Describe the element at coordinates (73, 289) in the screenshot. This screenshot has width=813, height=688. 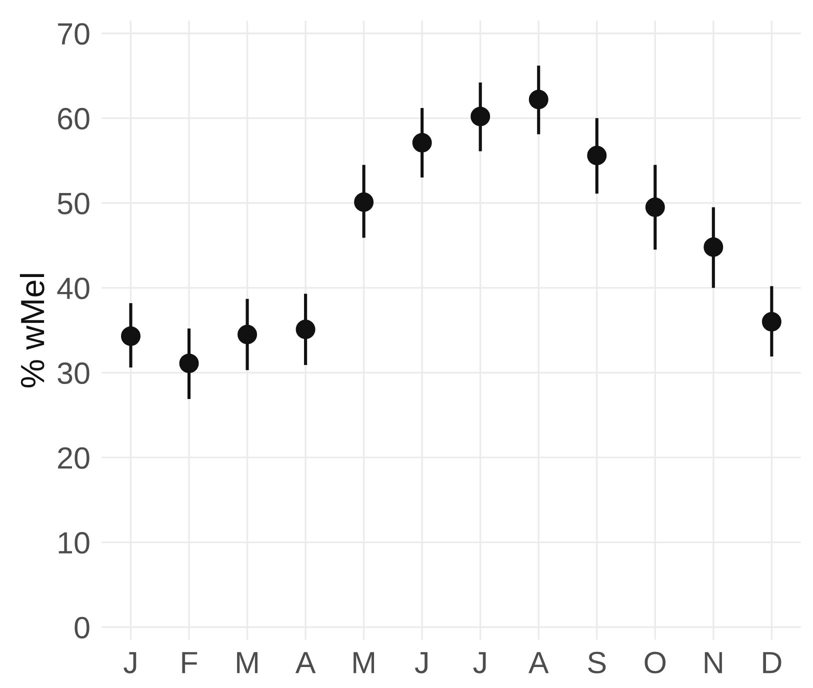
I see `y-tick-label: 40` at that location.